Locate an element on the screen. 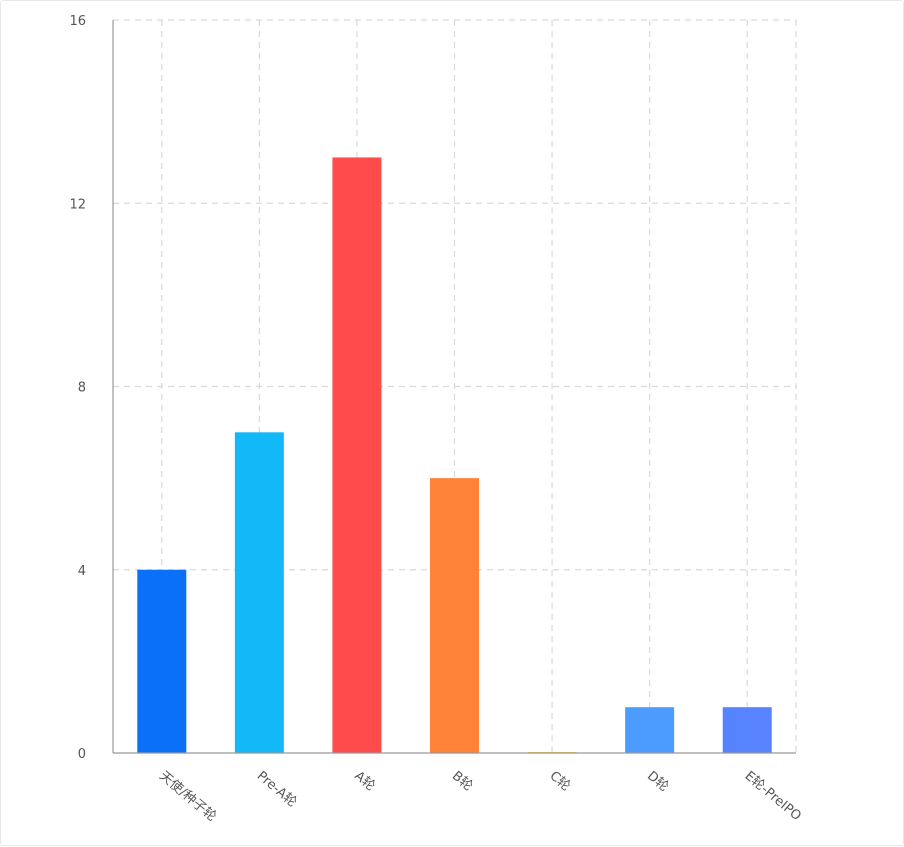 The height and width of the screenshot is (847, 904). y-tick-label: 12 is located at coordinates (77, 204).